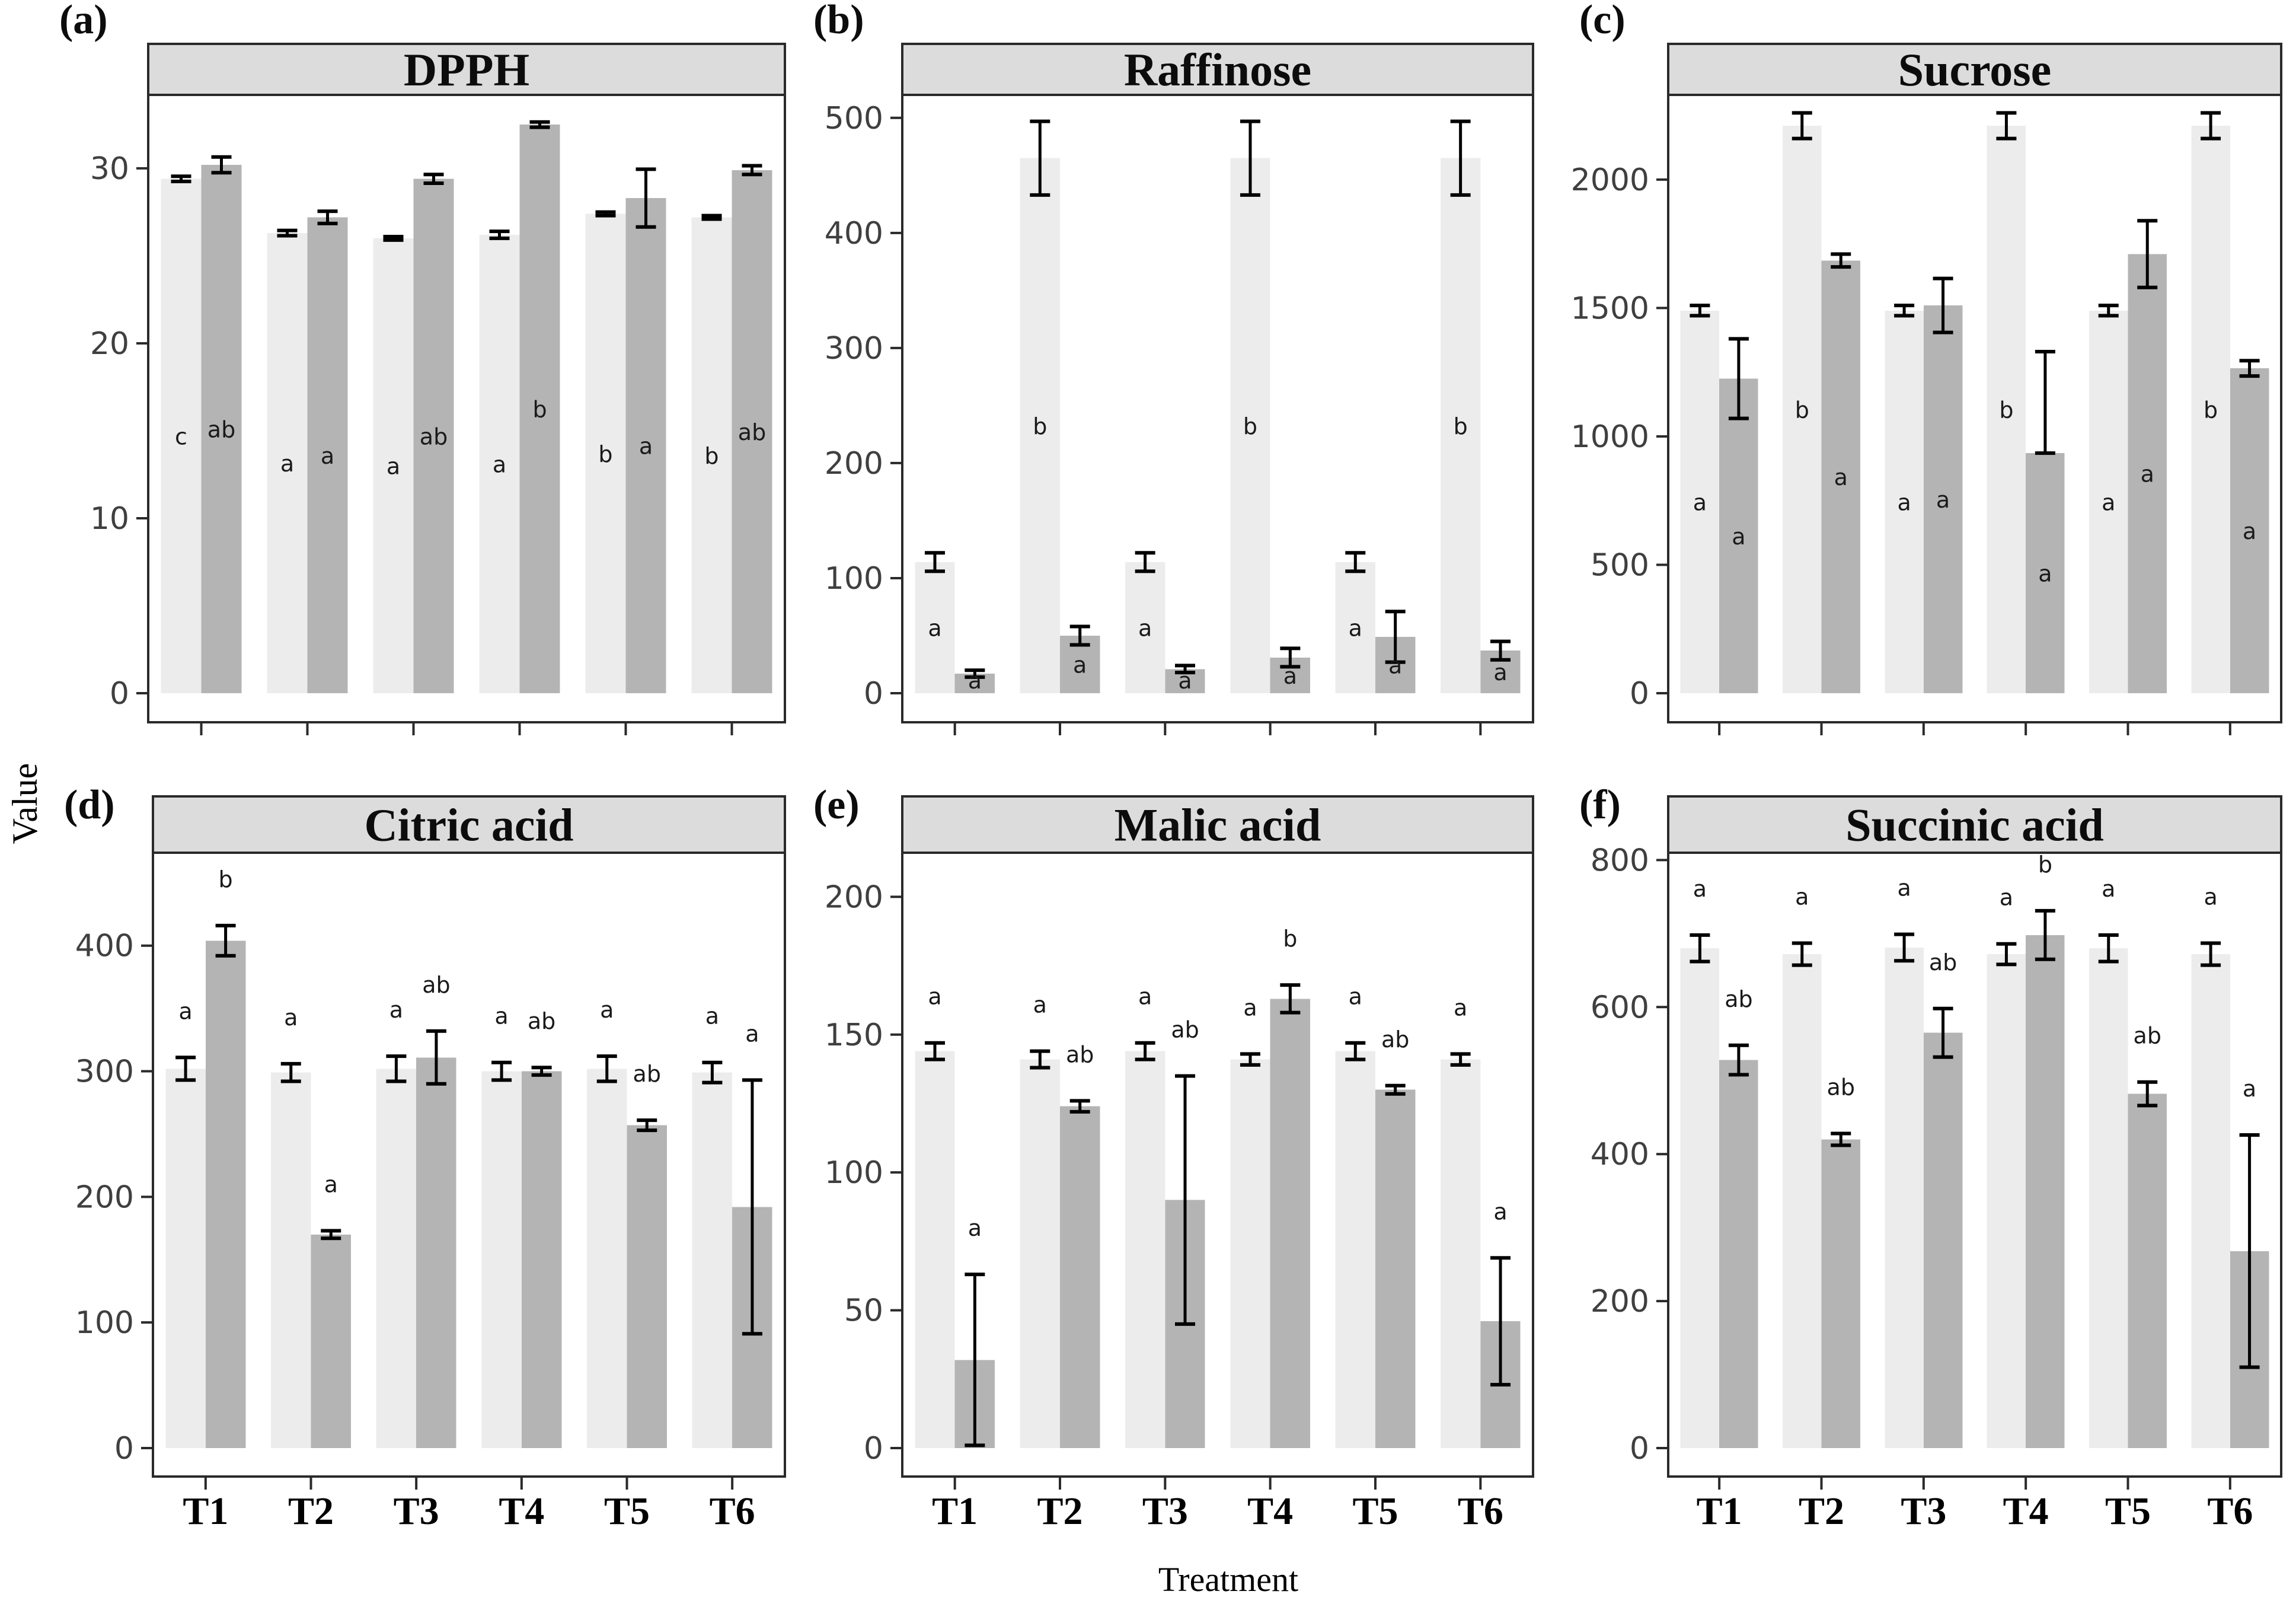  Describe the element at coordinates (539, 409) in the screenshot. I see `bar-dark-T4` at that location.